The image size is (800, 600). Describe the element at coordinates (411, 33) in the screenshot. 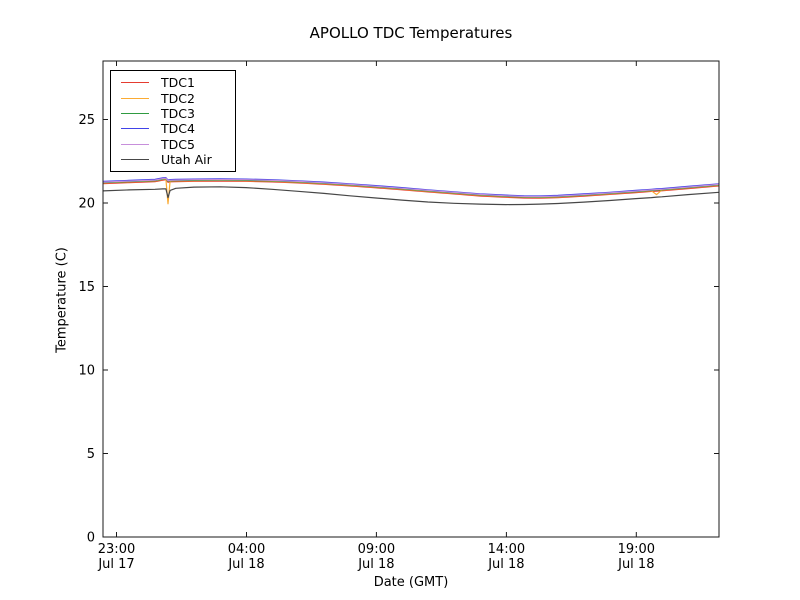

I see `chart-title: APOLLO TDC Temperatures` at that location.